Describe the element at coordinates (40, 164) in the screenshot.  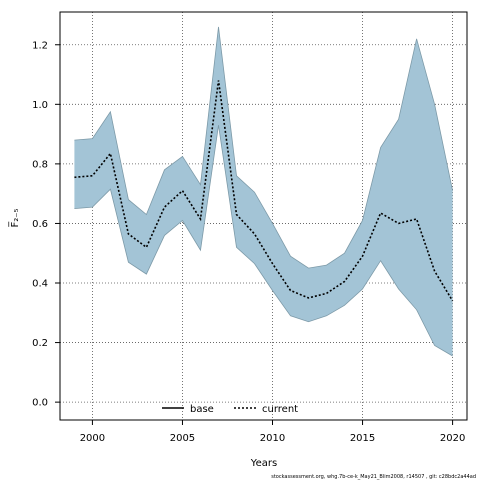
I see `y-tick-label: 0.8` at that location.